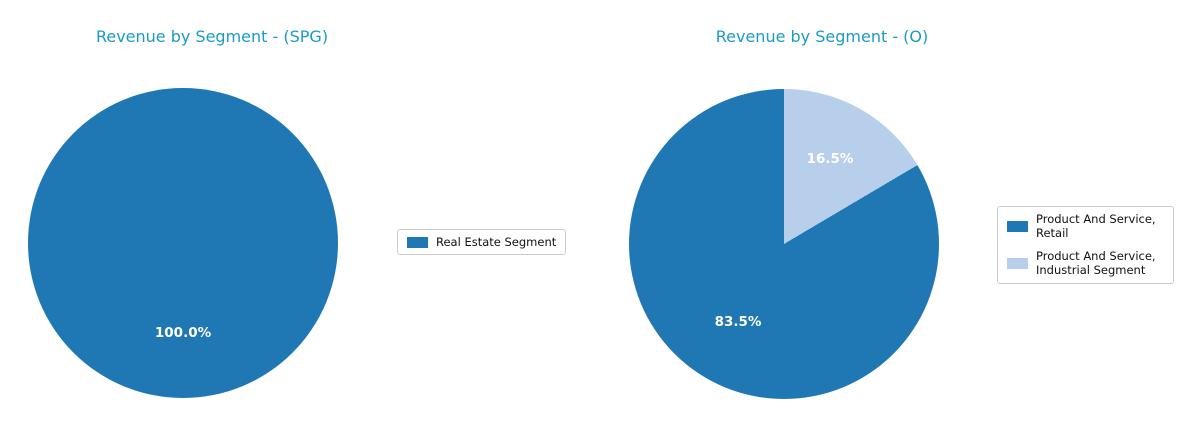 The image size is (1200, 426). I want to click on legend-item-industrial: Product And Service, Industrial Segment, so click(1085, 263).